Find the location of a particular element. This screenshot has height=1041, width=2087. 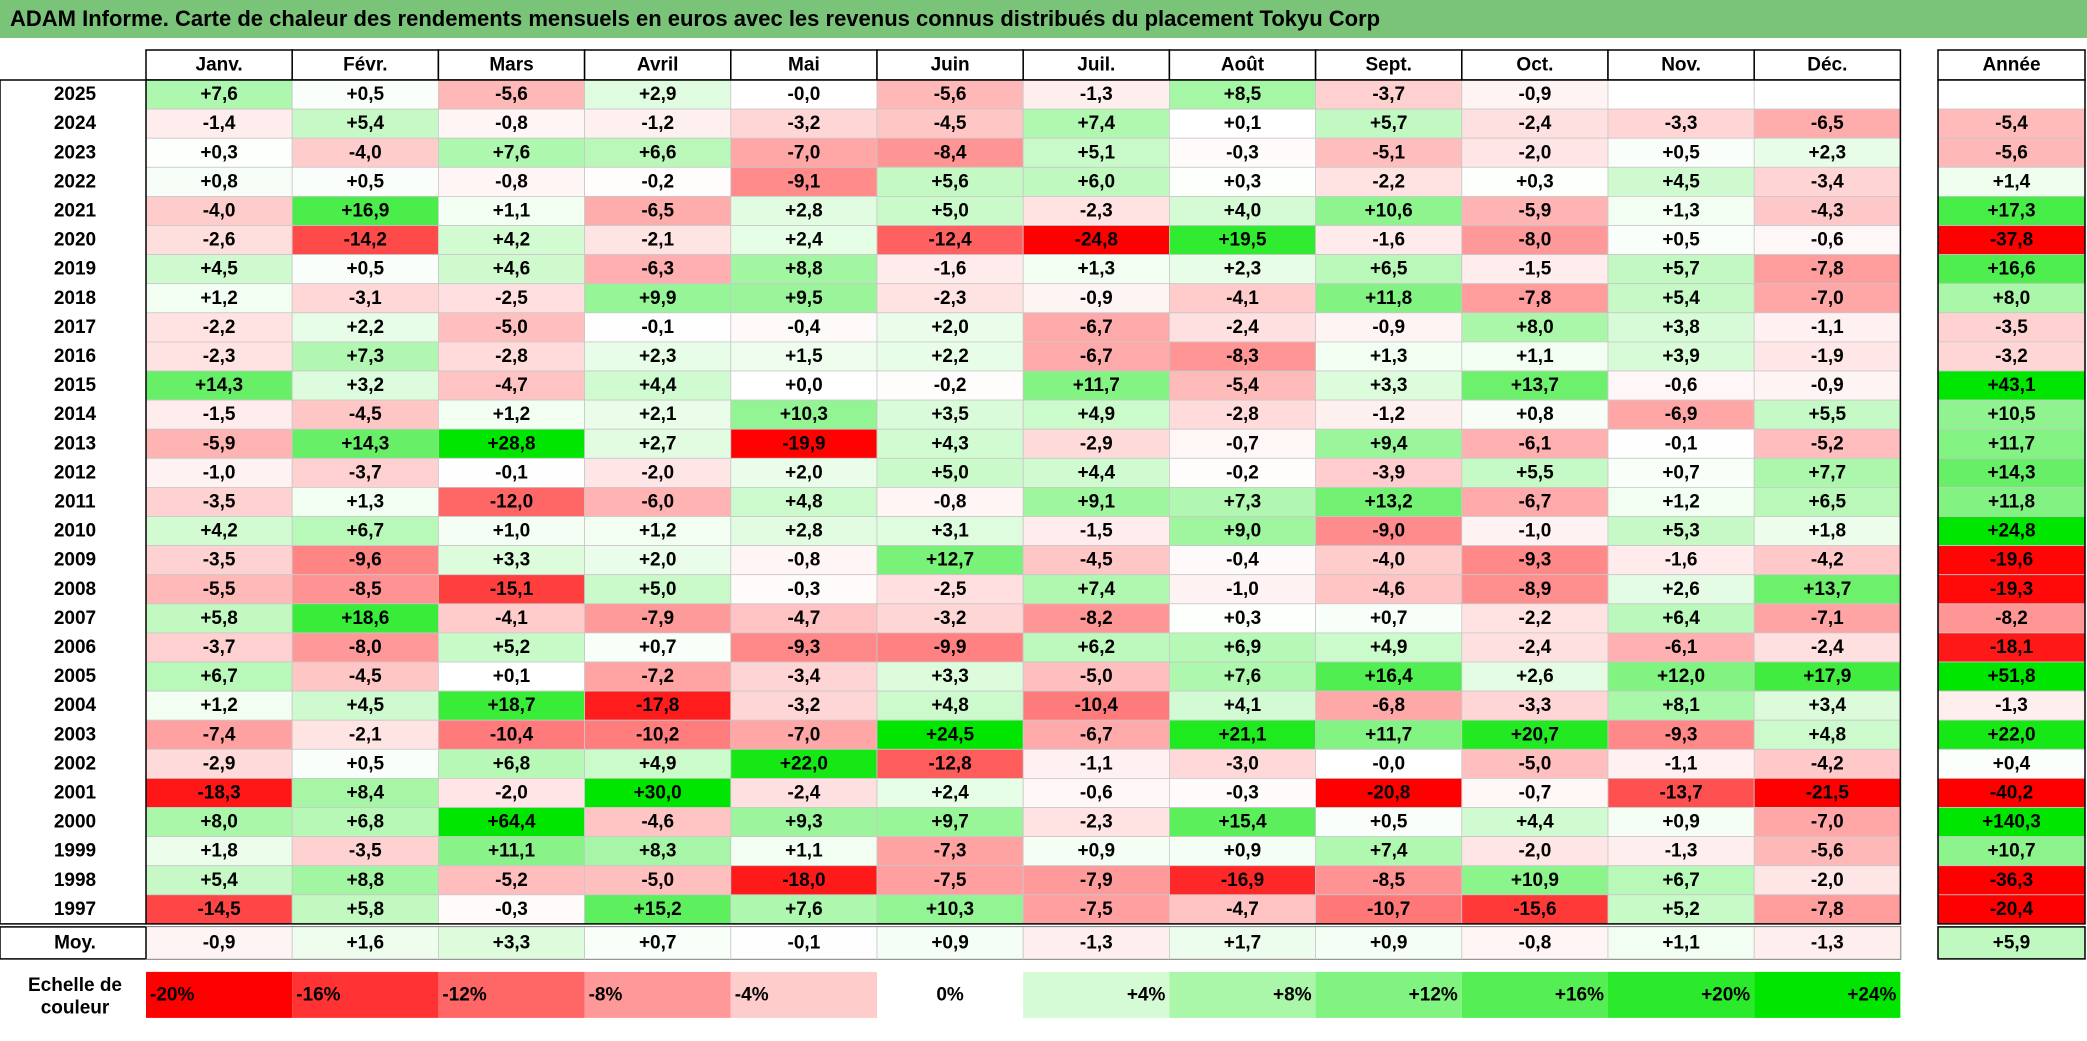

cell-value: -4,2 is located at coordinates (1827, 763).